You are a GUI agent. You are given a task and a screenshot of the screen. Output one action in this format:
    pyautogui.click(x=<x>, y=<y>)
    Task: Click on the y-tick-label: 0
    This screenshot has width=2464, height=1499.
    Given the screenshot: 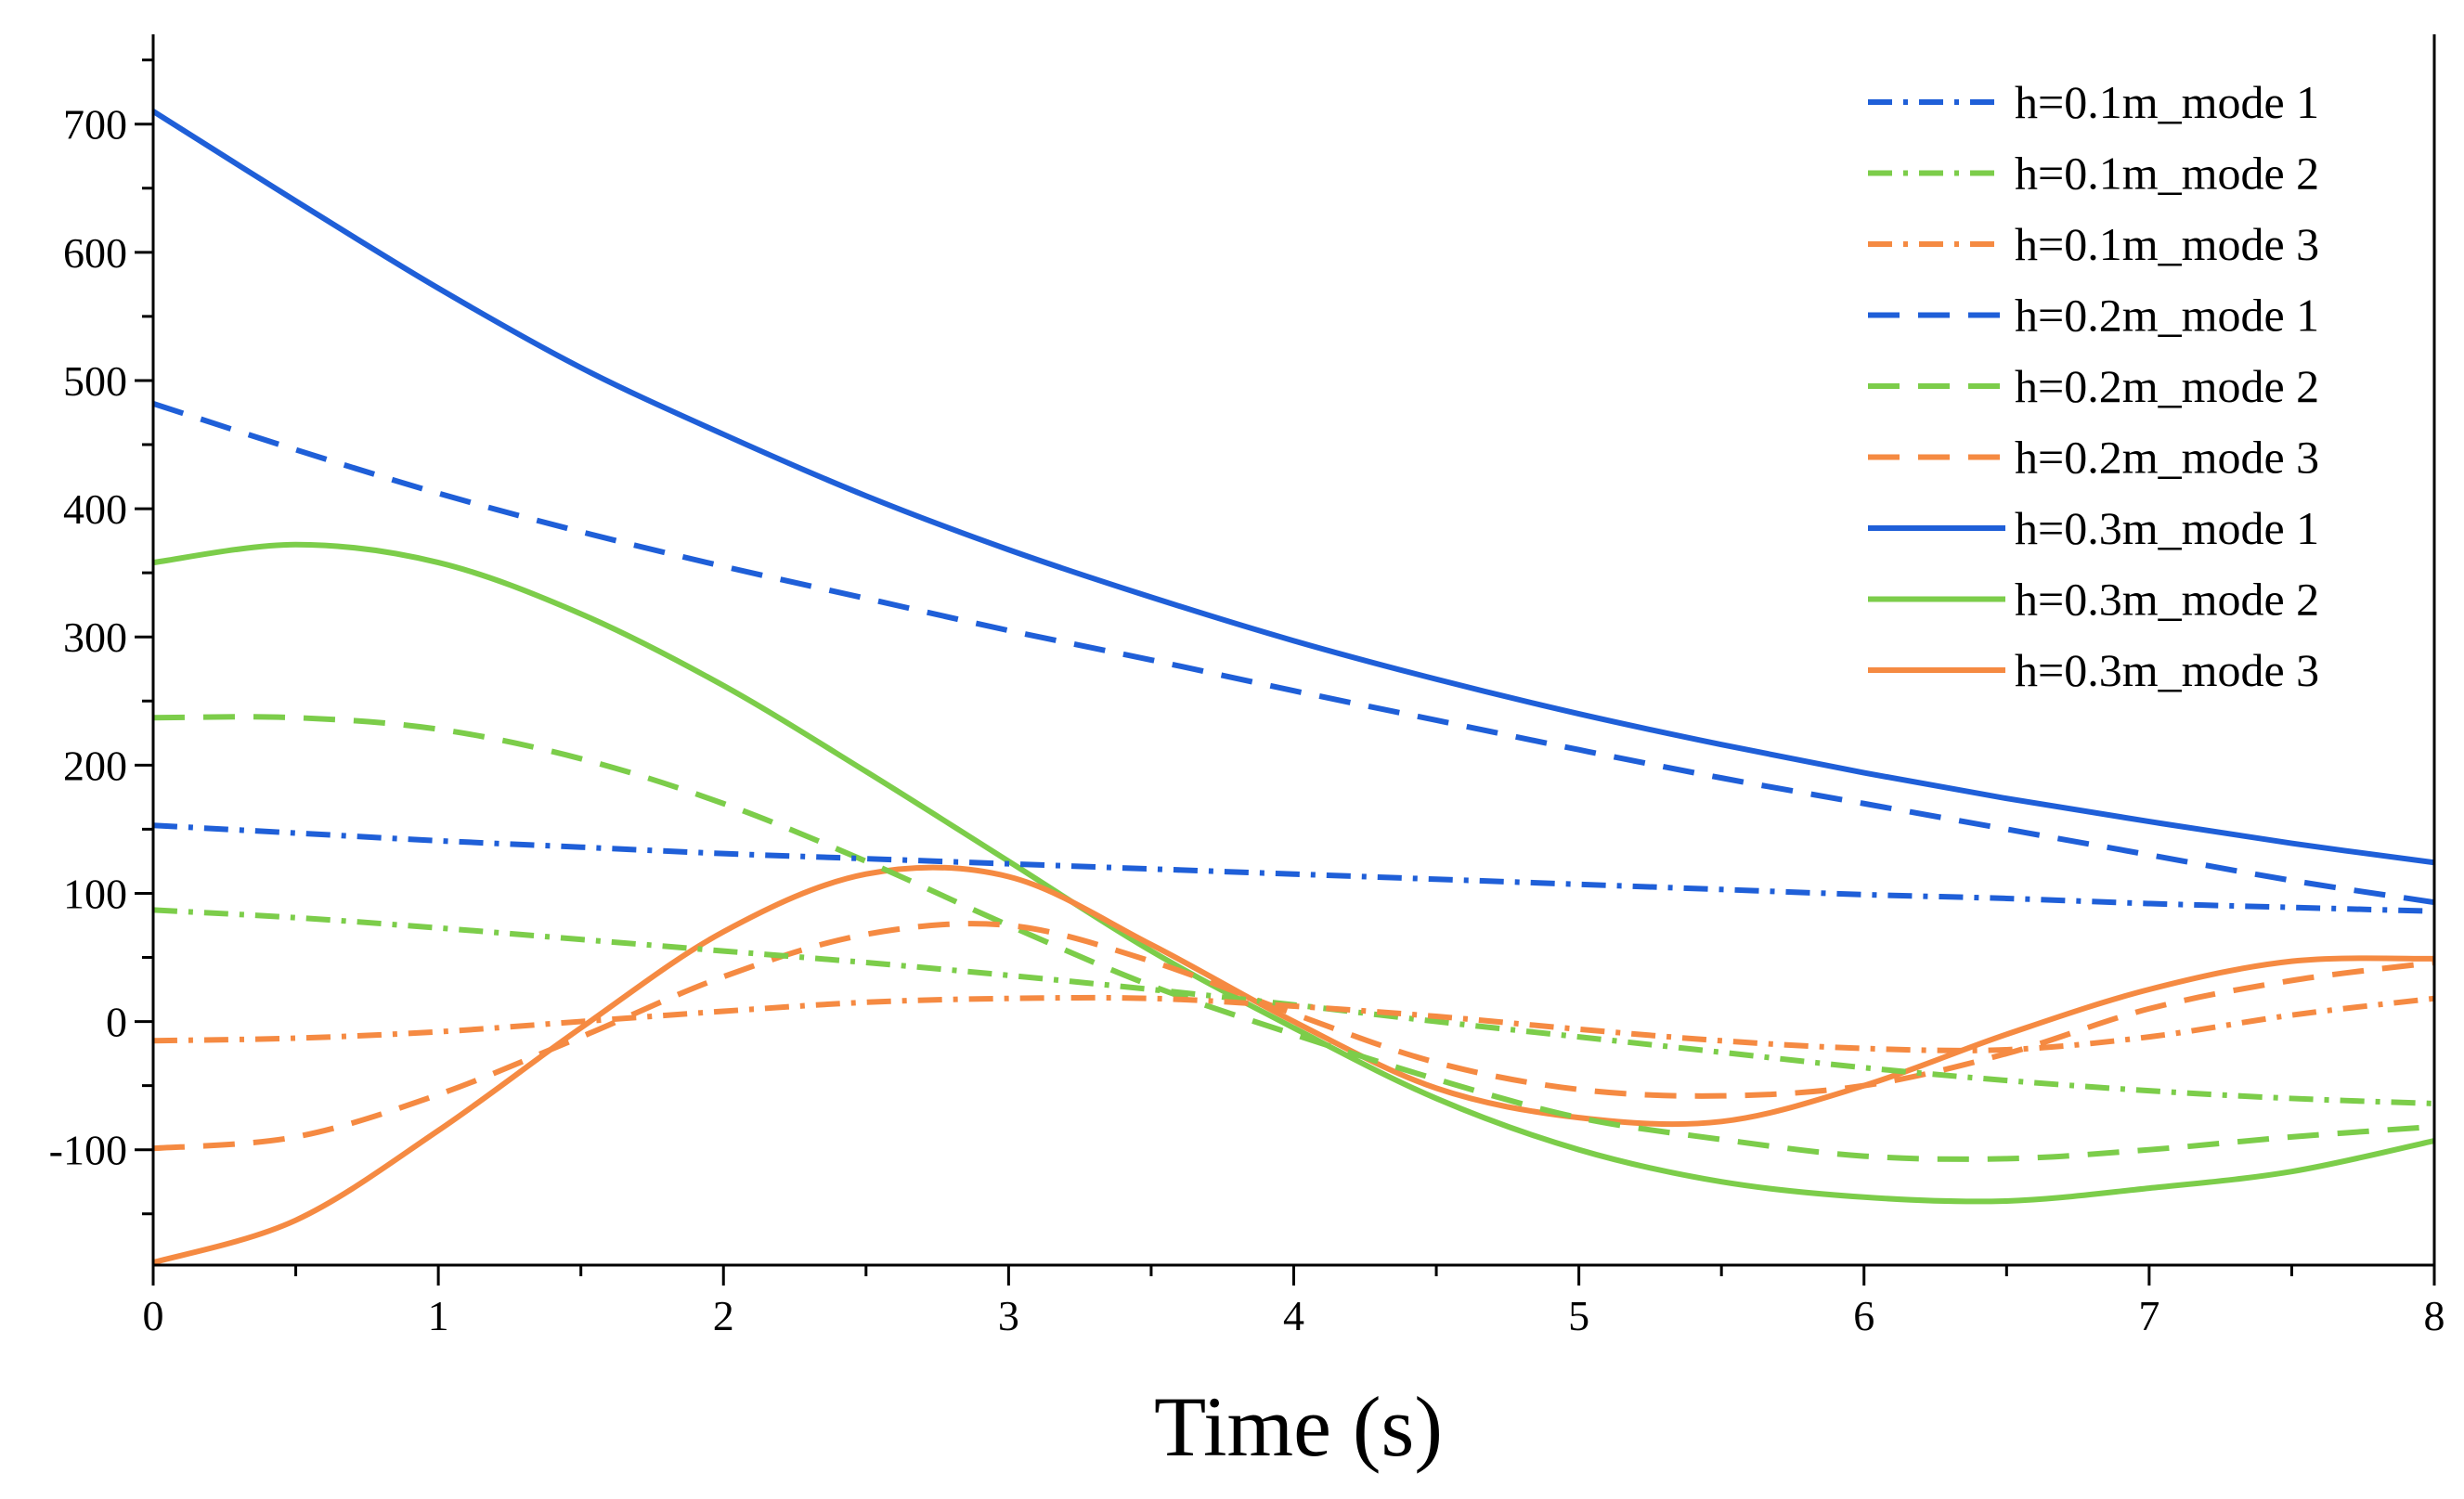 What is the action you would take?
    pyautogui.click(x=116, y=1022)
    